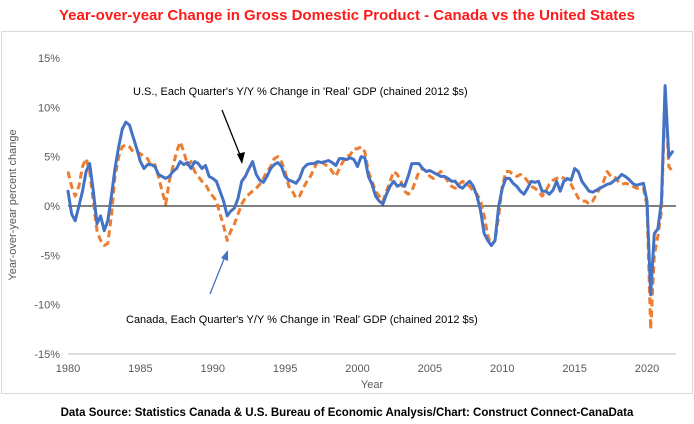 The height and width of the screenshot is (424, 694). Describe the element at coordinates (224, 255) in the screenshot. I see `canada-annotation-arrowhead-icon` at that location.